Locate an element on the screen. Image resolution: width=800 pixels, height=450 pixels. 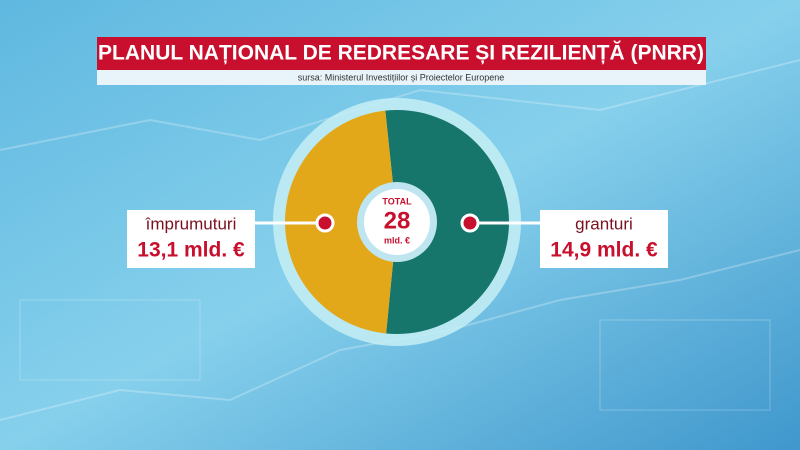
total-value: 28 is located at coordinates (397, 220).